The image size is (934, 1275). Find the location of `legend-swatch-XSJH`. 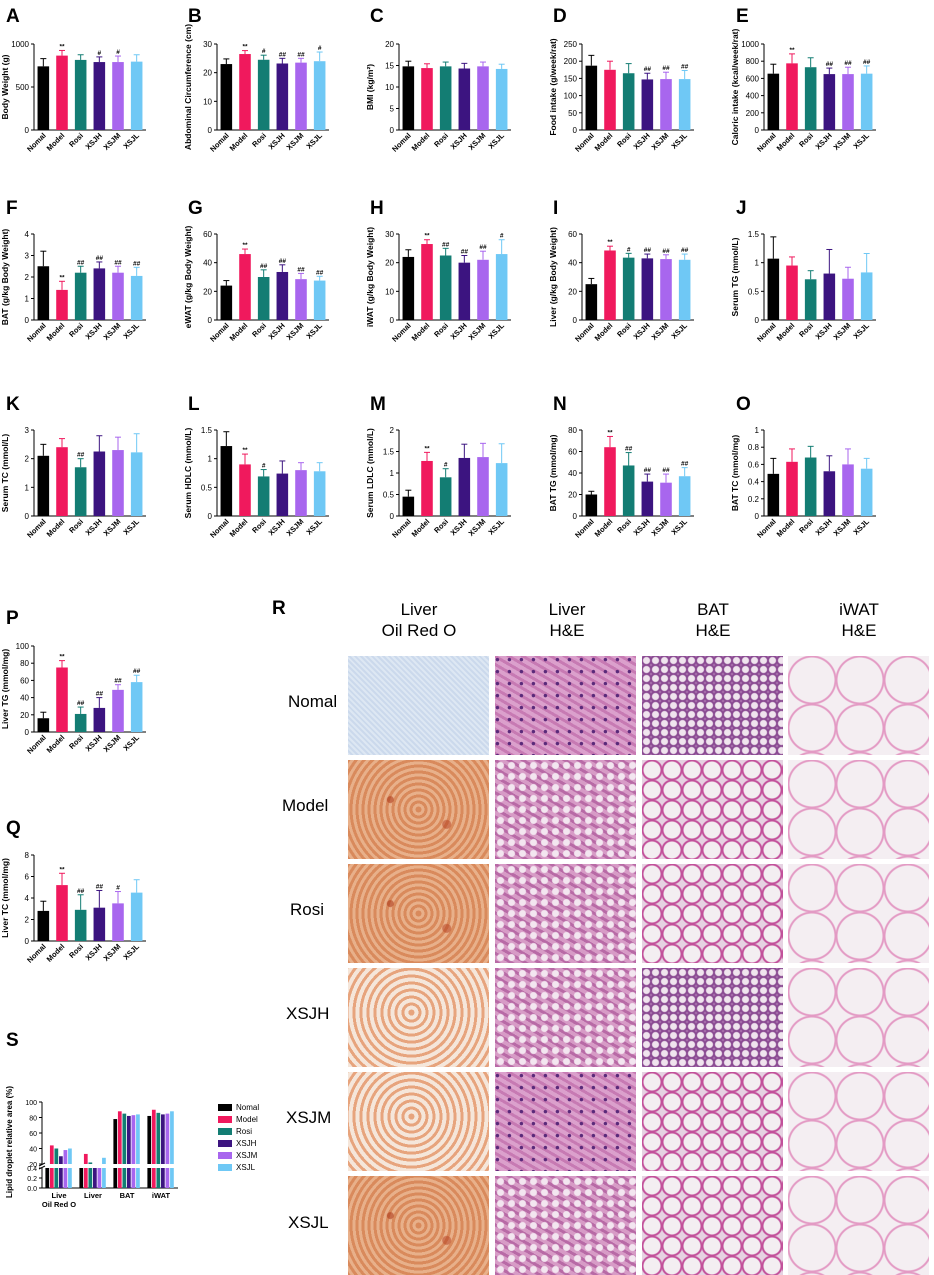

legend-swatch-XSJH is located at coordinates (225, 1143).